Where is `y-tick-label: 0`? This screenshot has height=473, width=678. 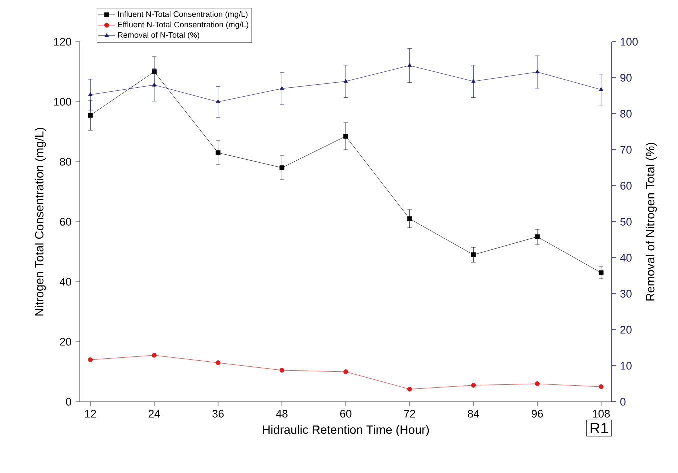
y-tick-label: 0 is located at coordinates (69, 402).